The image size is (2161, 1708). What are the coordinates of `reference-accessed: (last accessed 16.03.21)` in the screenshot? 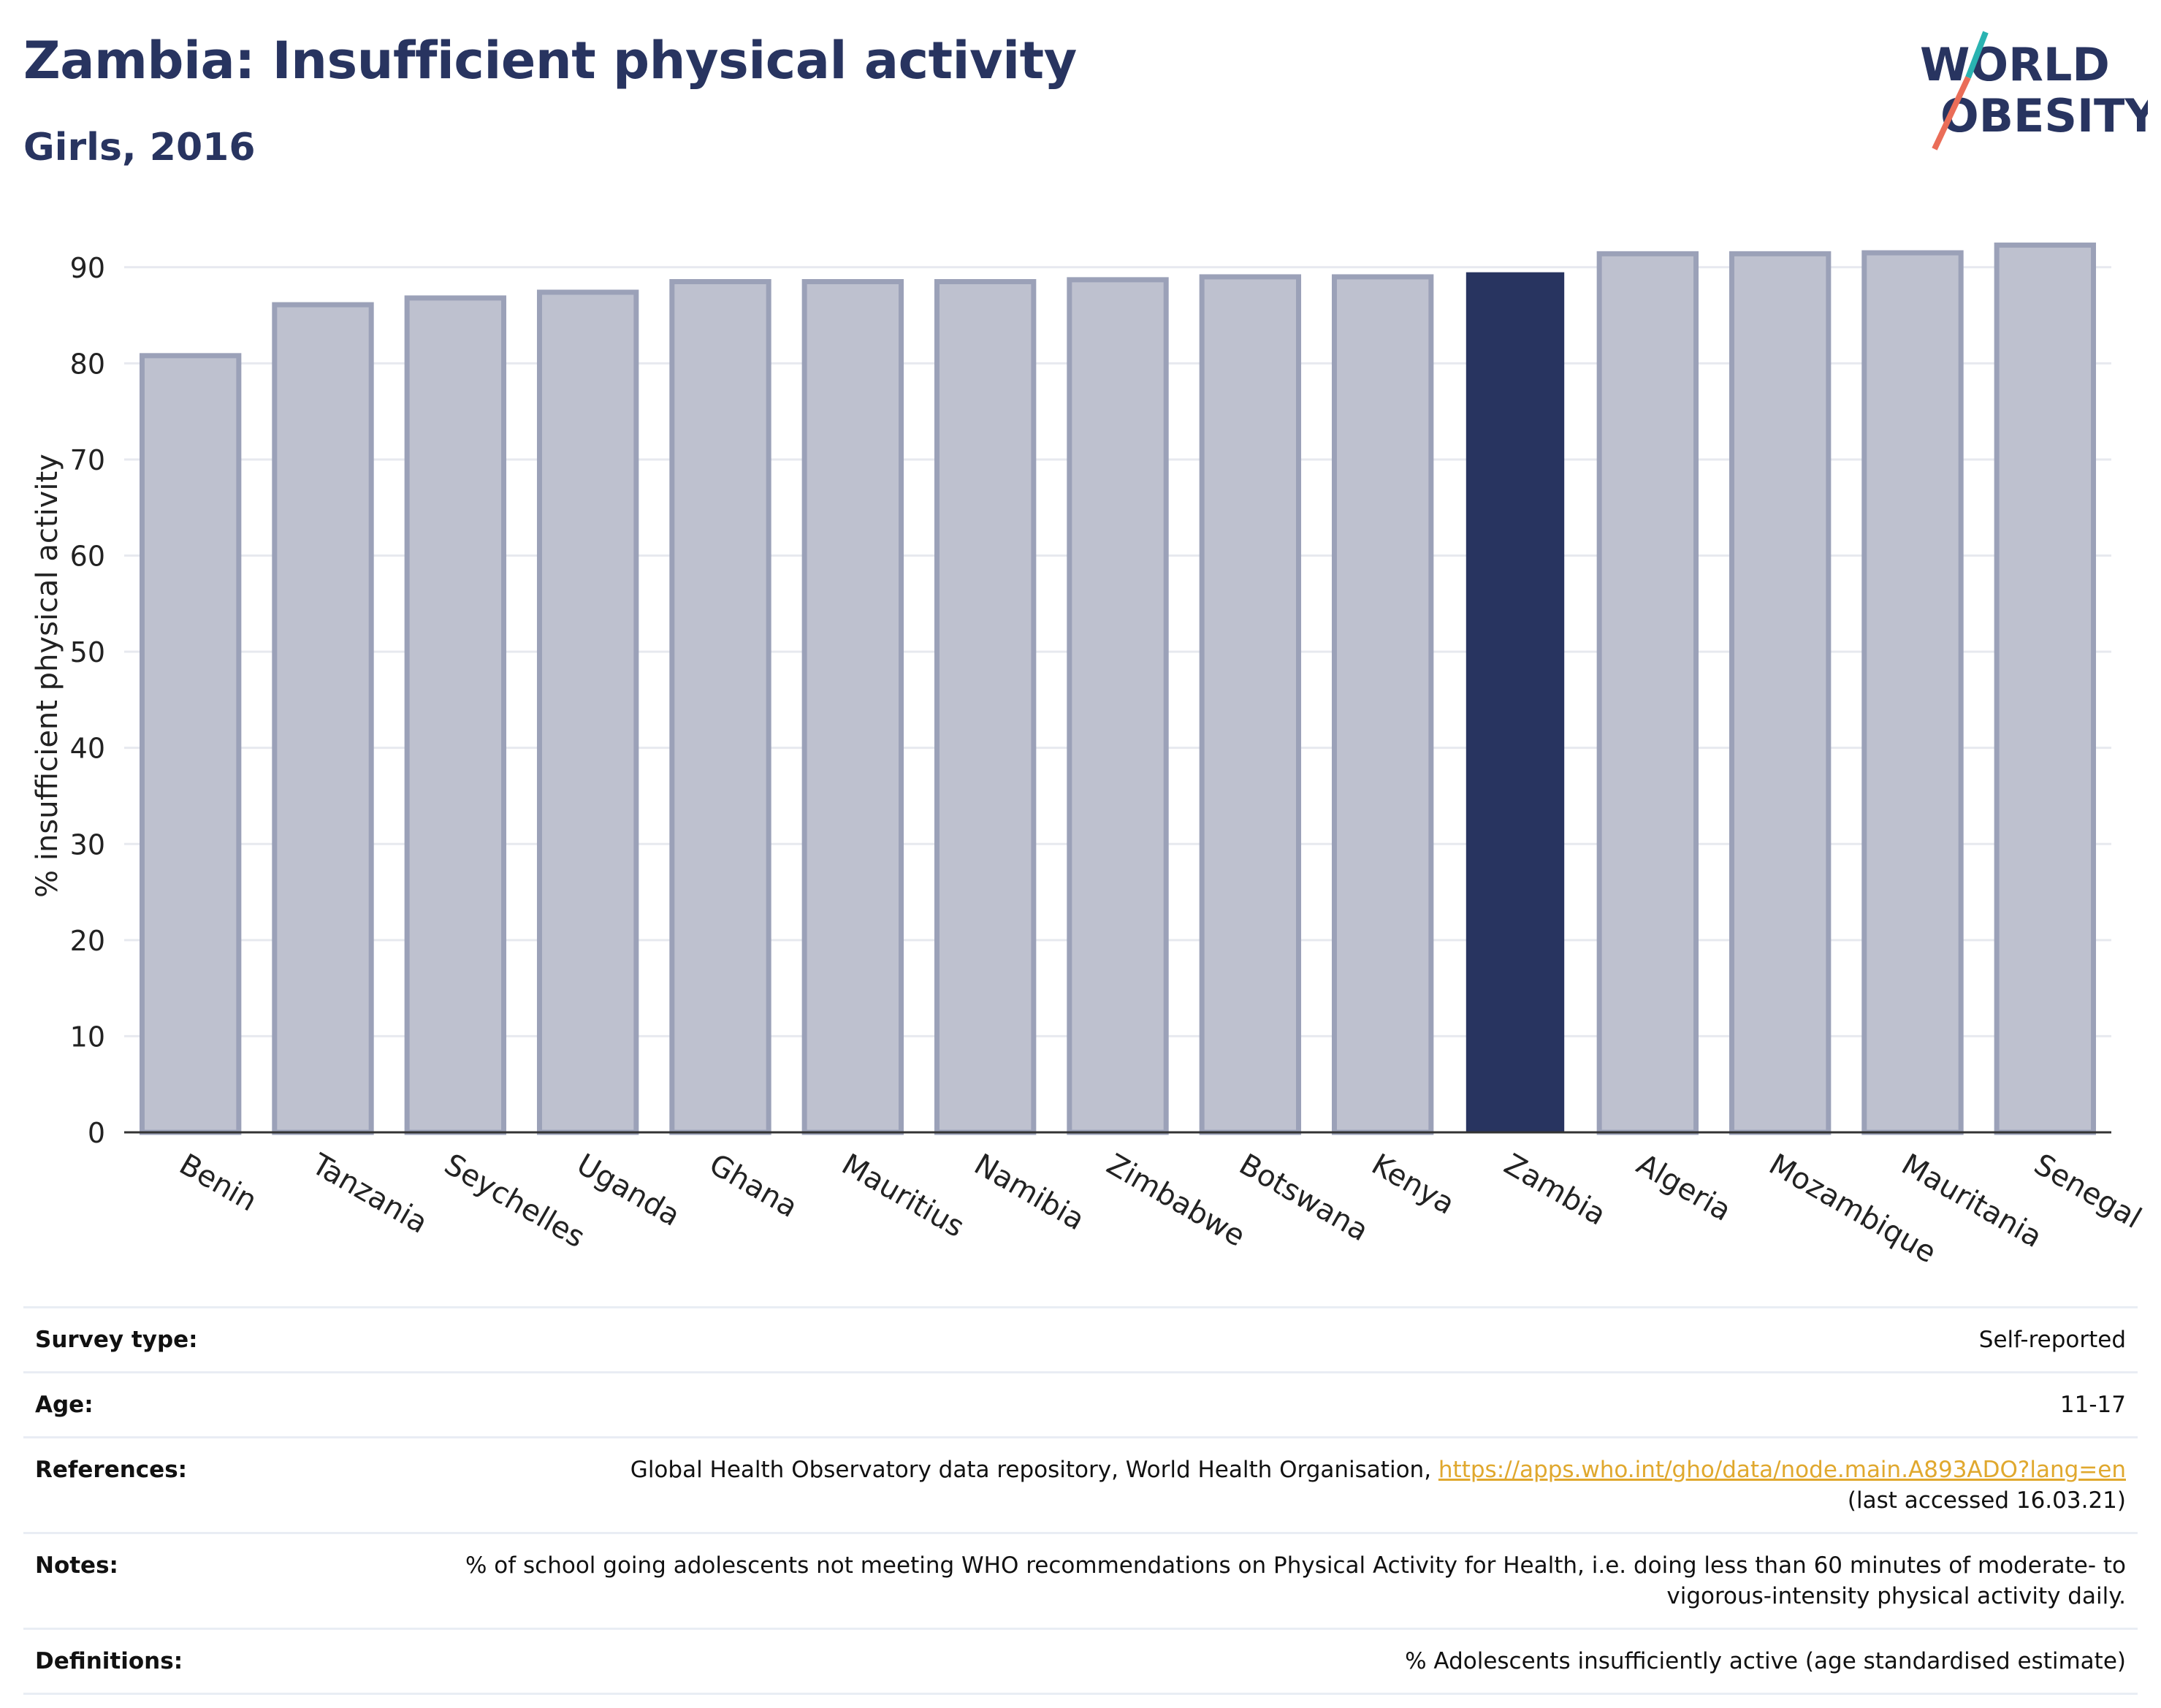 It's located at (1987, 1501).